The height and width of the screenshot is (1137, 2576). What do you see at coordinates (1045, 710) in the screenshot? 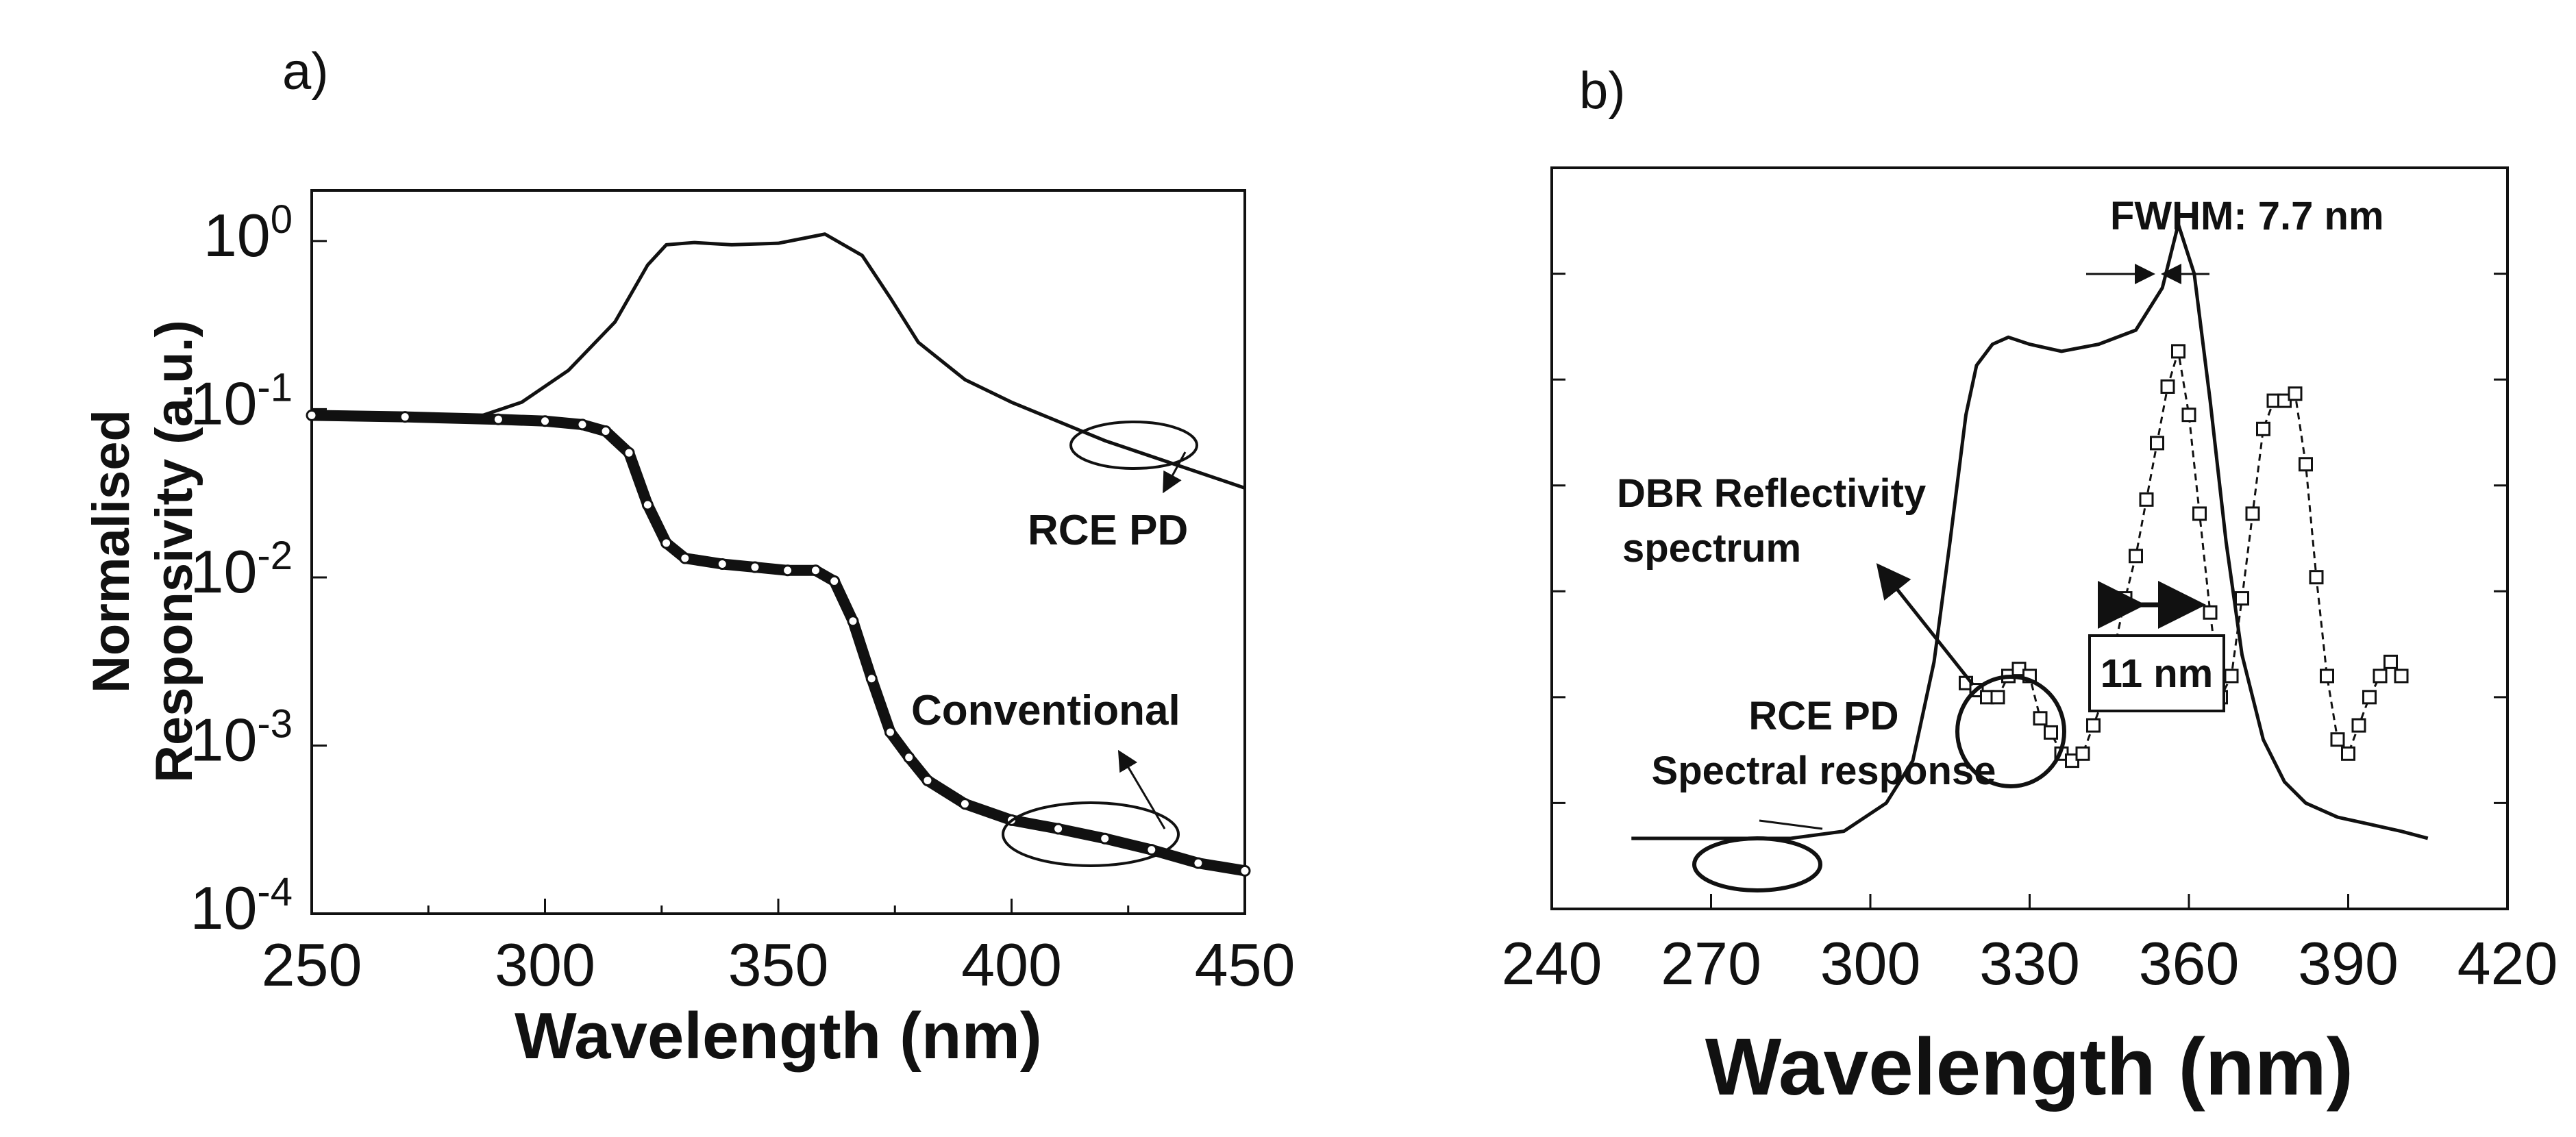
I see `conventional-label: Conventional` at bounding box center [1045, 710].